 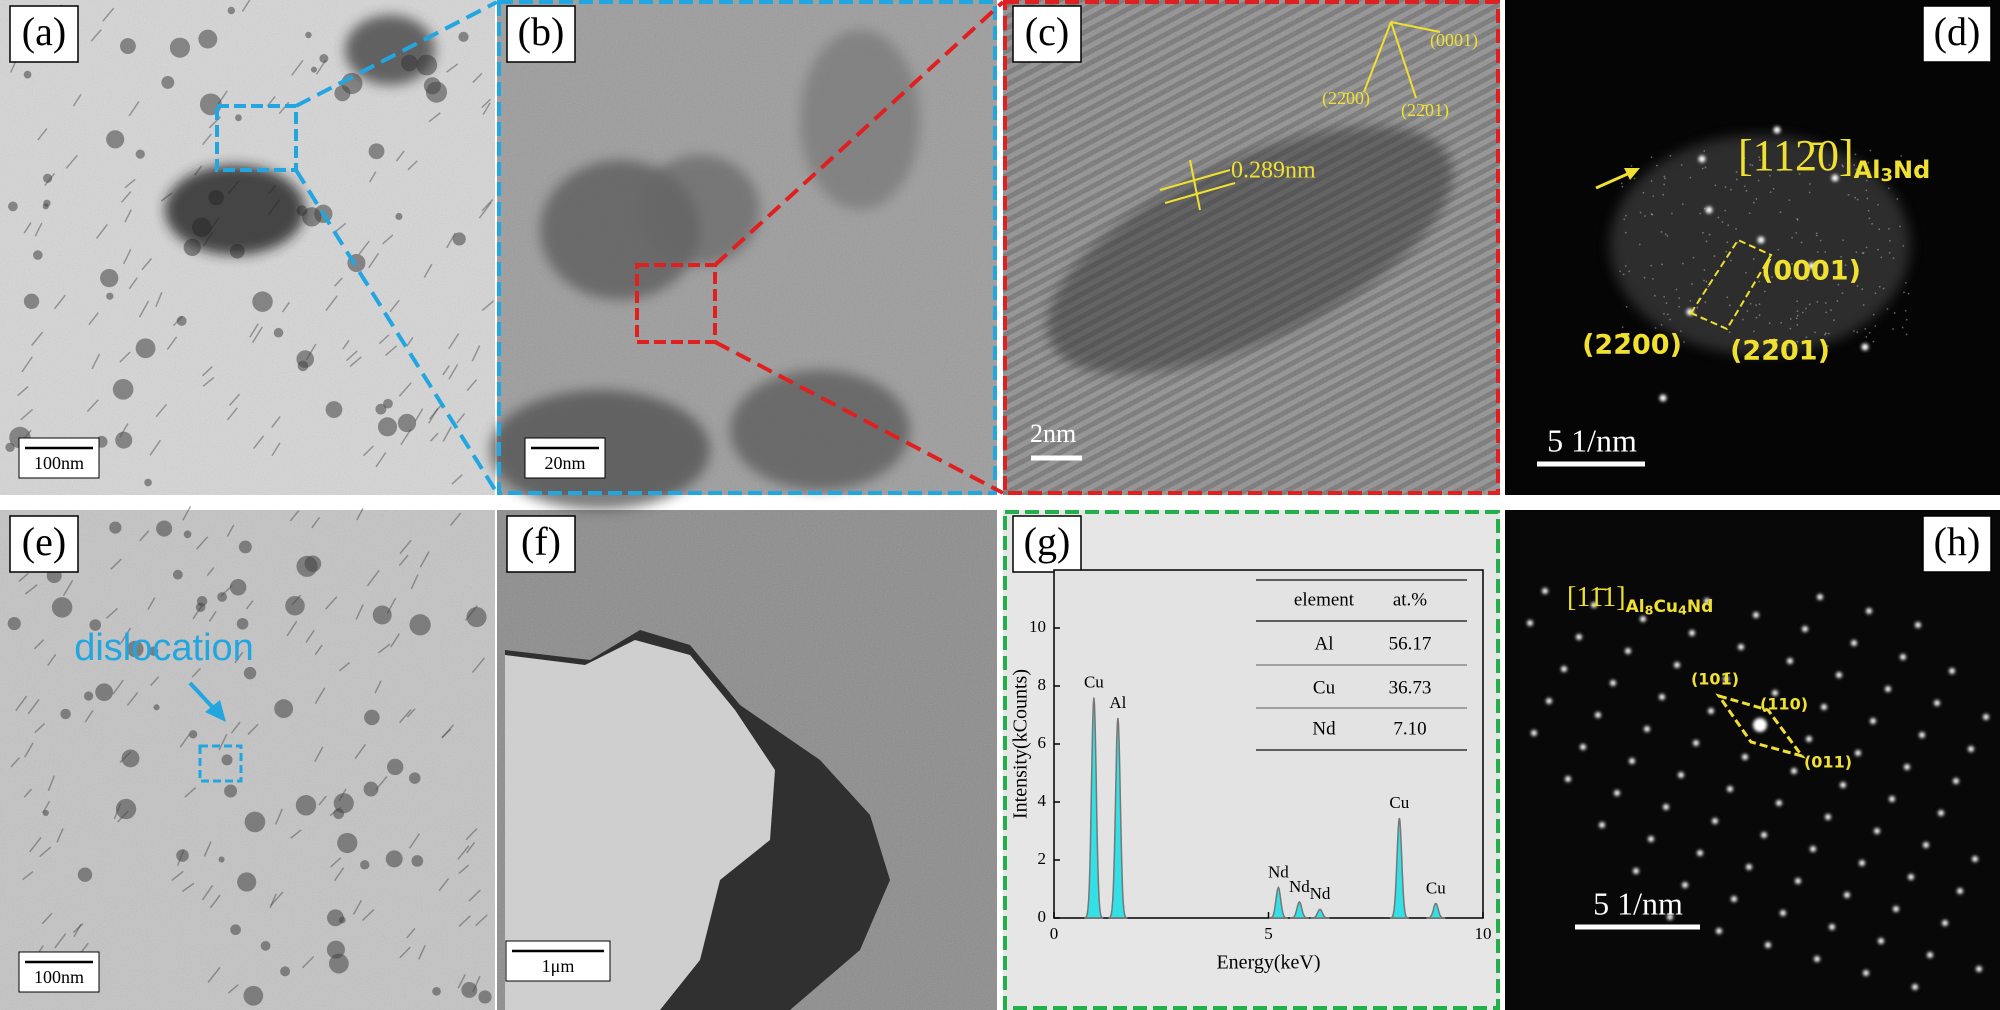 What do you see at coordinates (1796, 155) in the screenshot?
I see `zone-axis: [112̄0]` at bounding box center [1796, 155].